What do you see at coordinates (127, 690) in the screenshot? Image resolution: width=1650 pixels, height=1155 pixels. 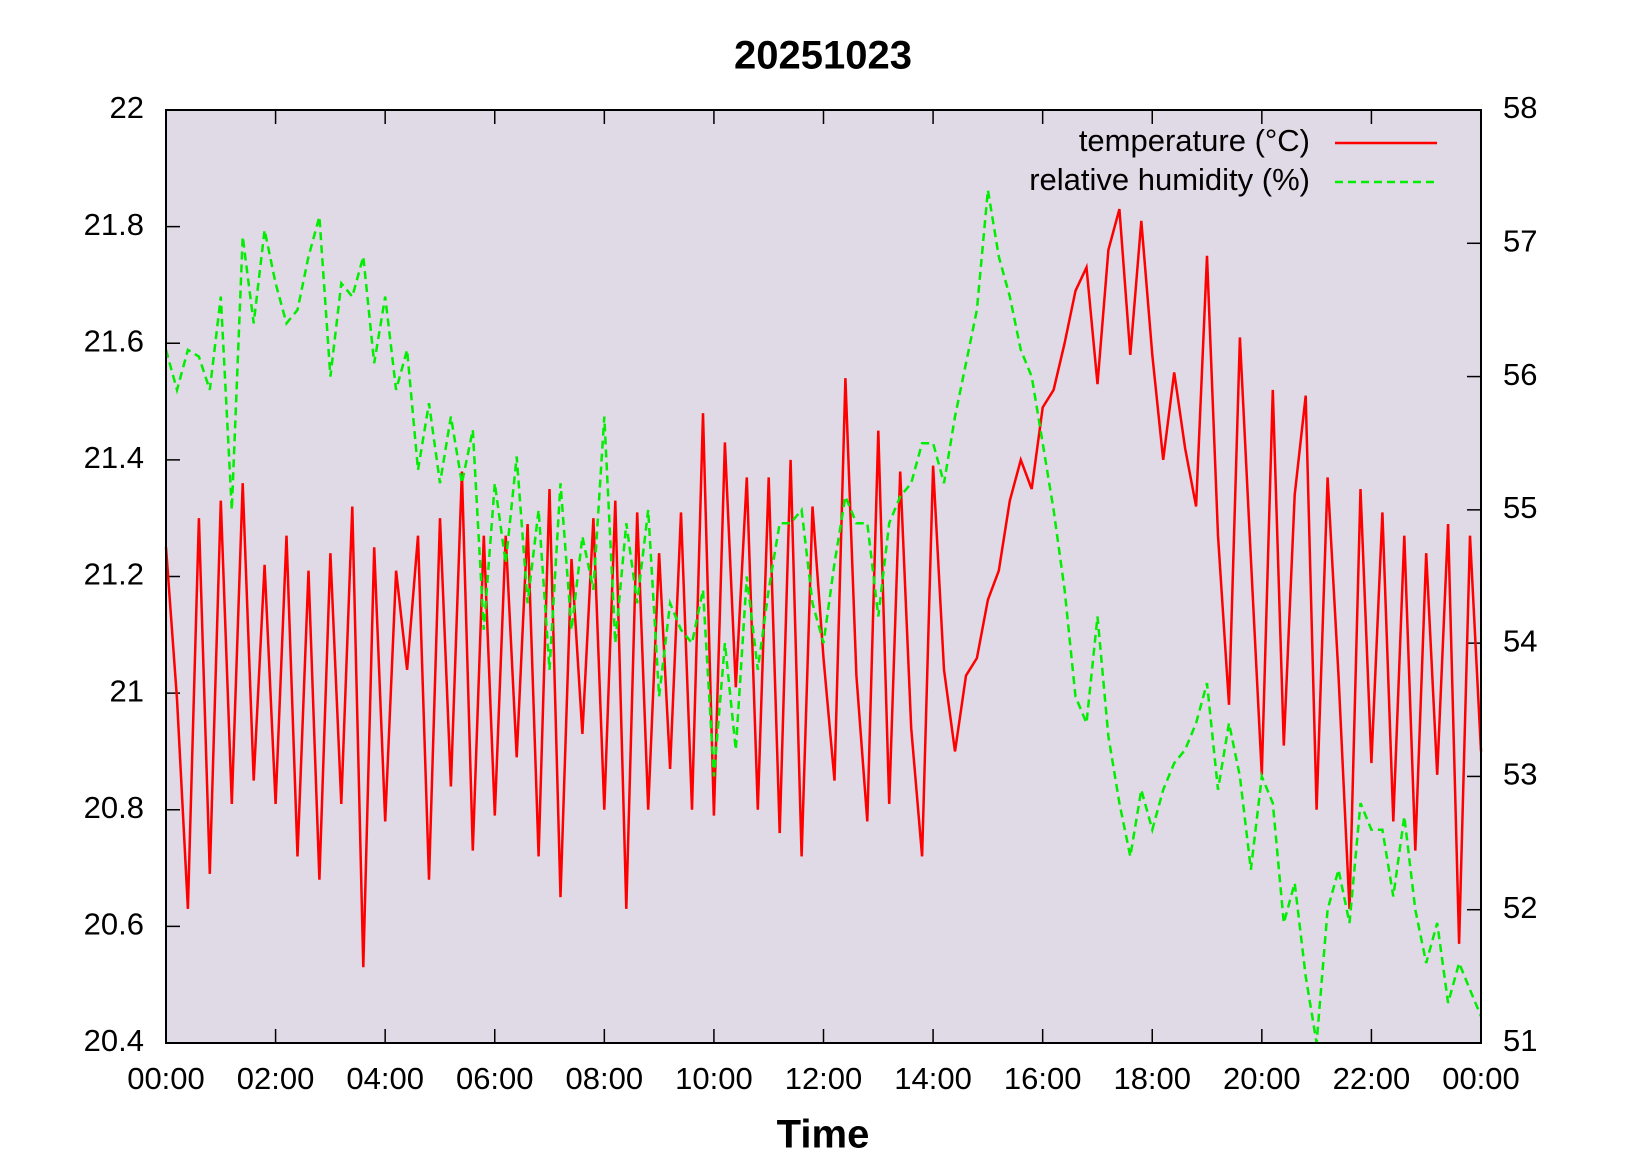 I see `y-tick-label: 21` at bounding box center [127, 690].